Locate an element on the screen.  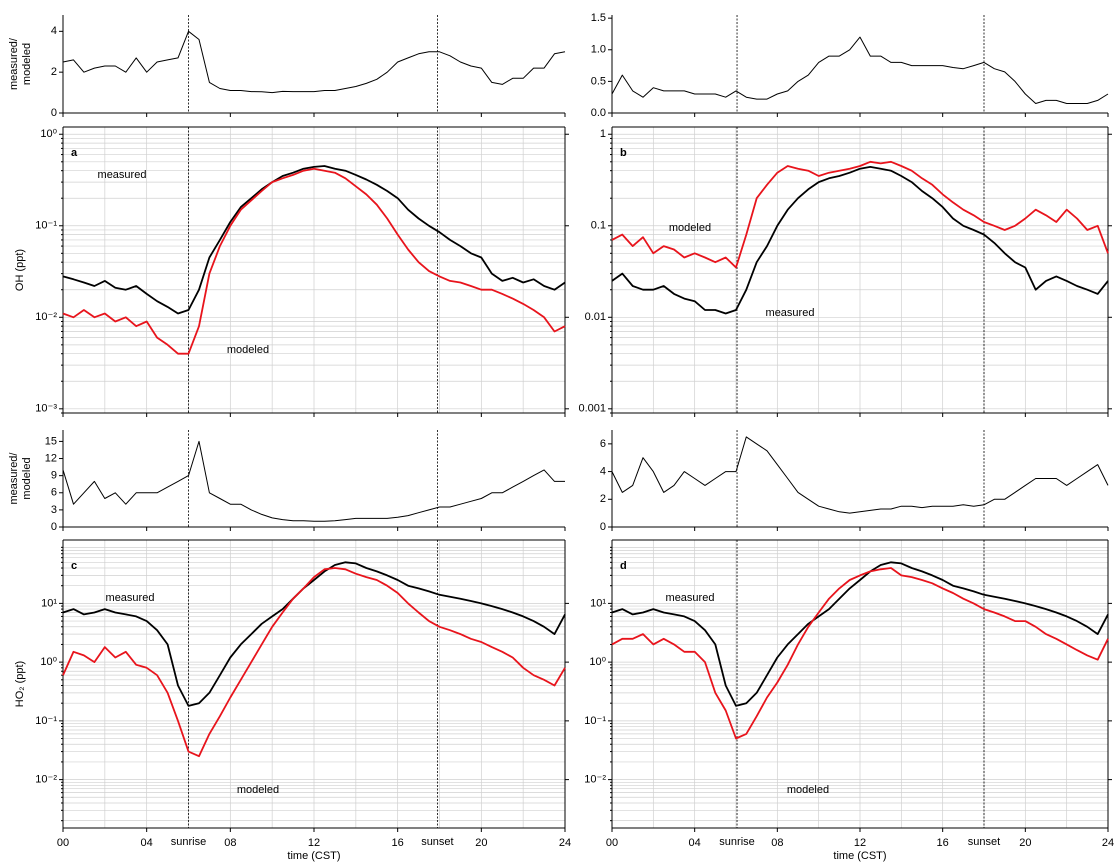
y-axis-label-line: OH (ppt) is located at coordinates (20, 270).